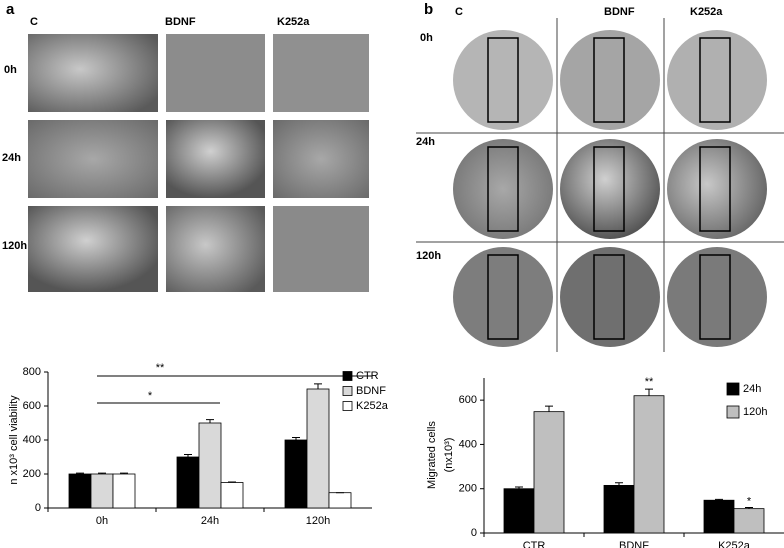 The image size is (784, 548). I want to click on y-tick-label: 800, so click(32, 372).